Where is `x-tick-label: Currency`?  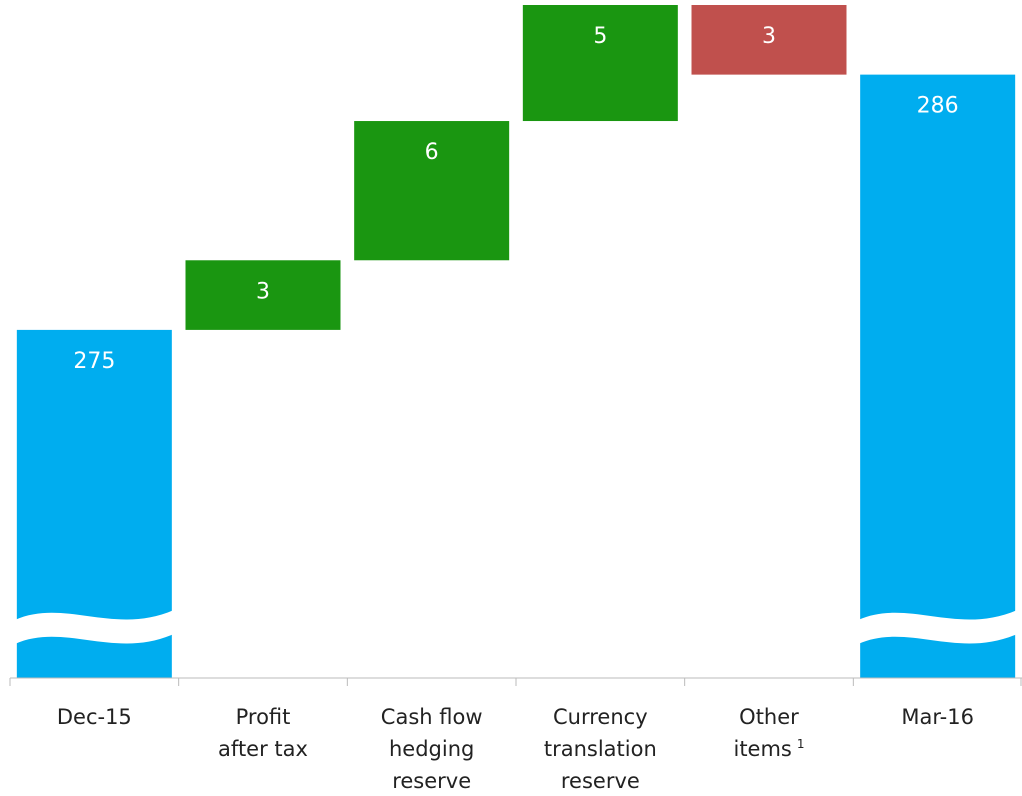
x-tick-label: Currency is located at coordinates (600, 717).